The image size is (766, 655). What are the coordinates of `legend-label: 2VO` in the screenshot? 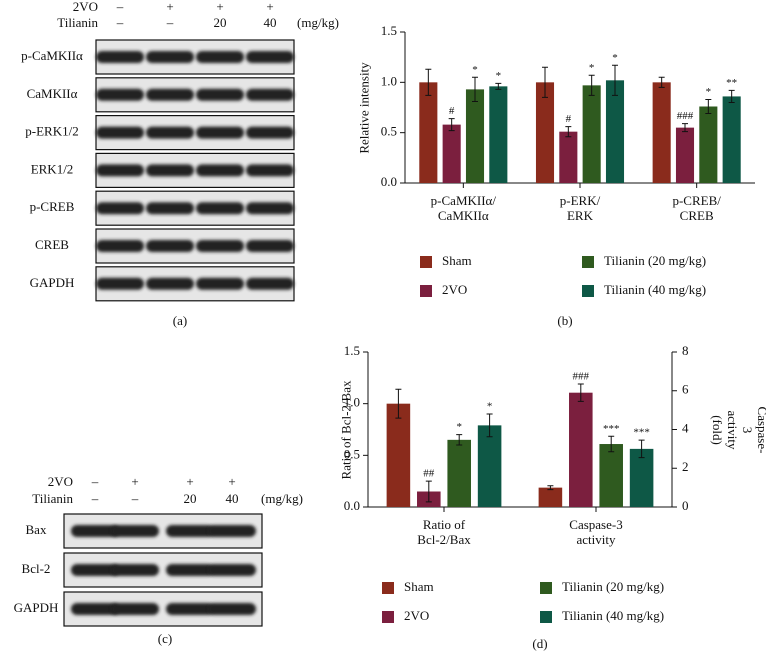 It's located at (416, 615).